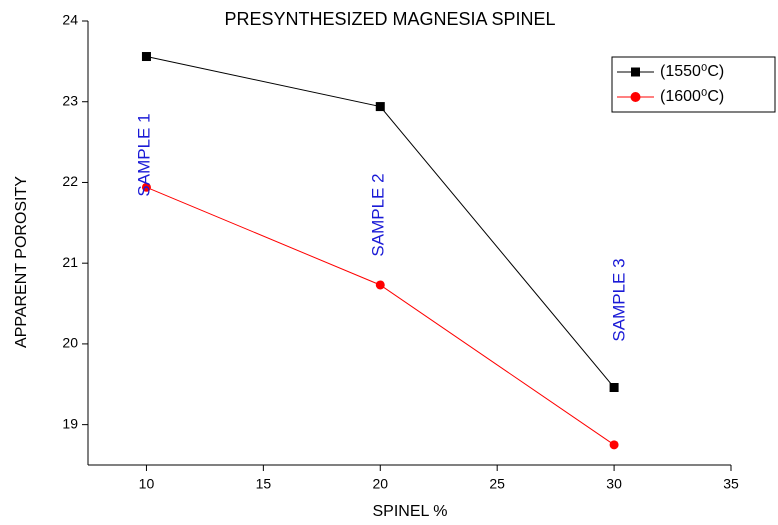  I want to click on y-tick-label: 24, so click(70, 20).